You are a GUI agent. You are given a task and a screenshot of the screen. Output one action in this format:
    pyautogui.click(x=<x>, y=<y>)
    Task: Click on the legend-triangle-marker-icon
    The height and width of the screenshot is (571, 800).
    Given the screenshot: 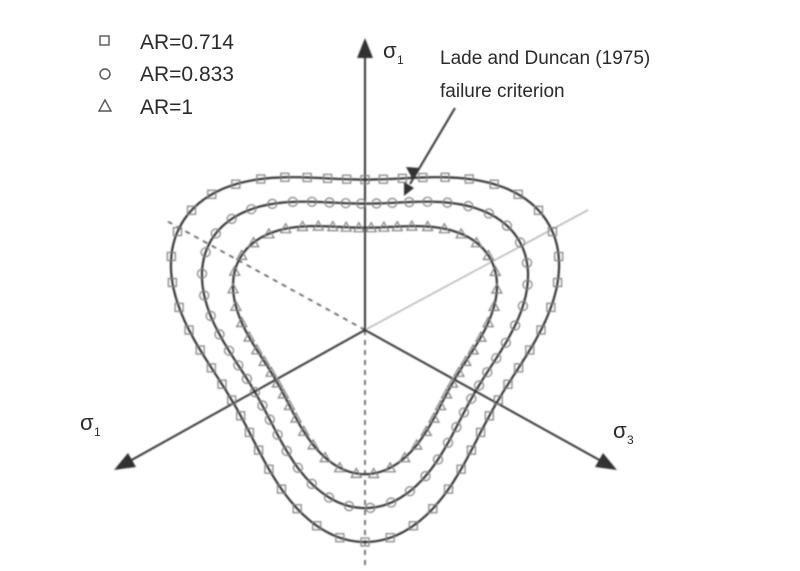 What is the action you would take?
    pyautogui.click(x=105, y=105)
    